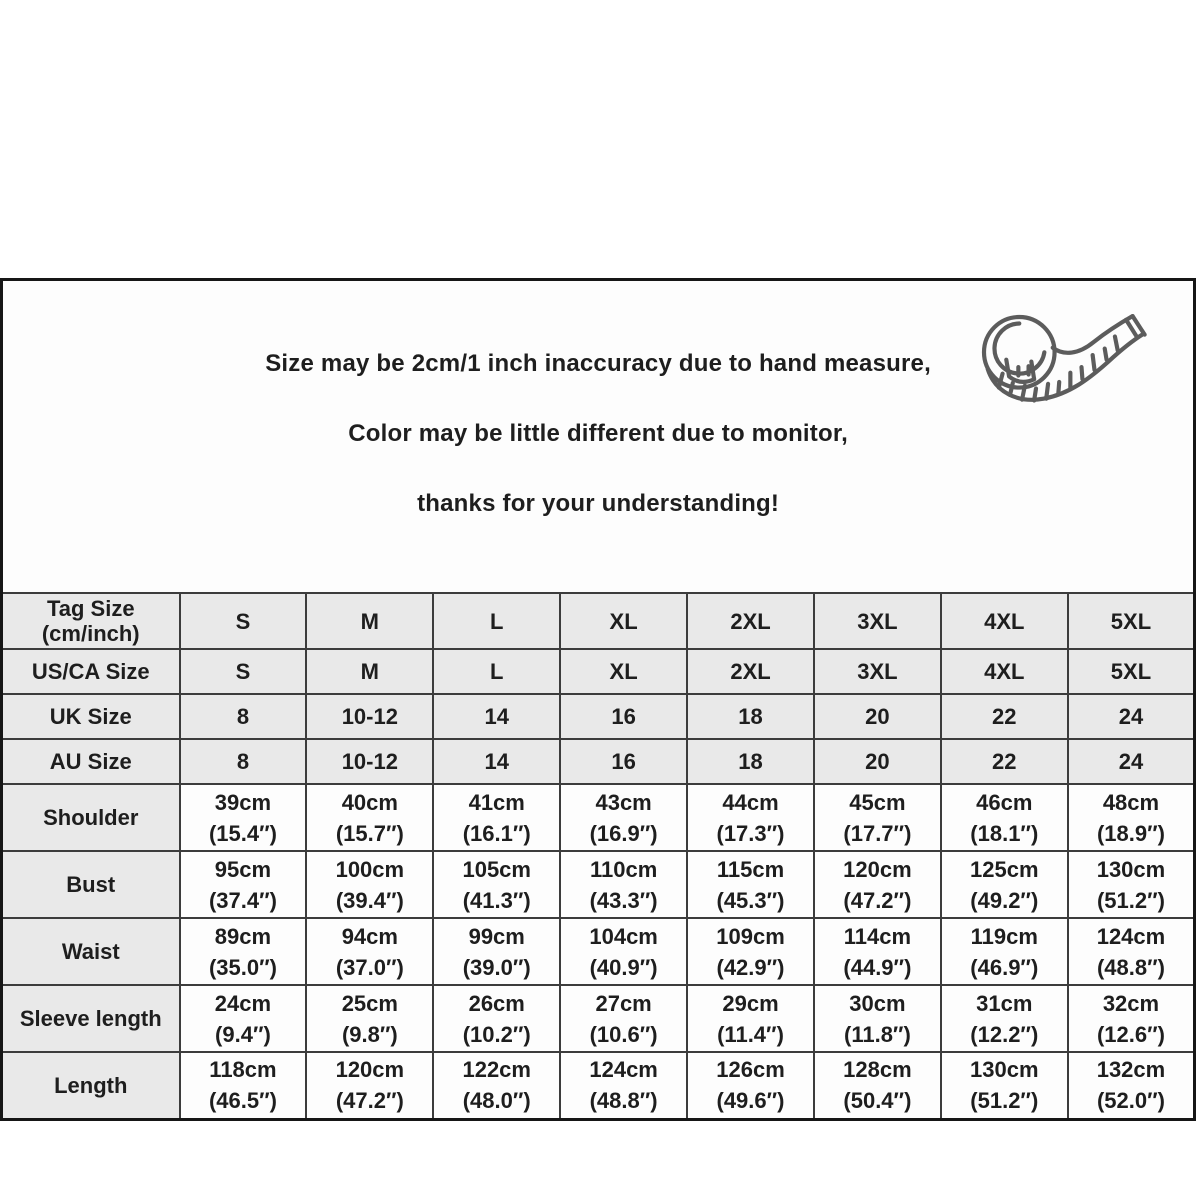  Describe the element at coordinates (750, 1085) in the screenshot. I see `measurement-cell: 126cm (49.6″)` at that location.